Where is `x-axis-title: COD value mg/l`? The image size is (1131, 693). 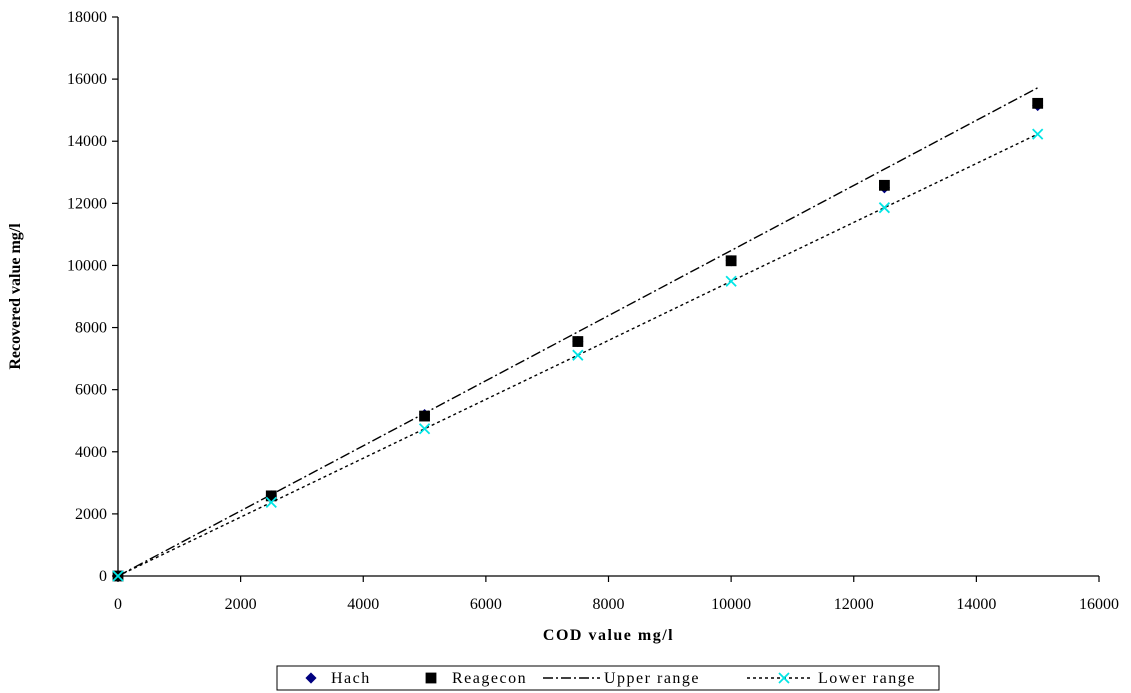
x-axis-title: COD value mg/l is located at coordinates (608, 635).